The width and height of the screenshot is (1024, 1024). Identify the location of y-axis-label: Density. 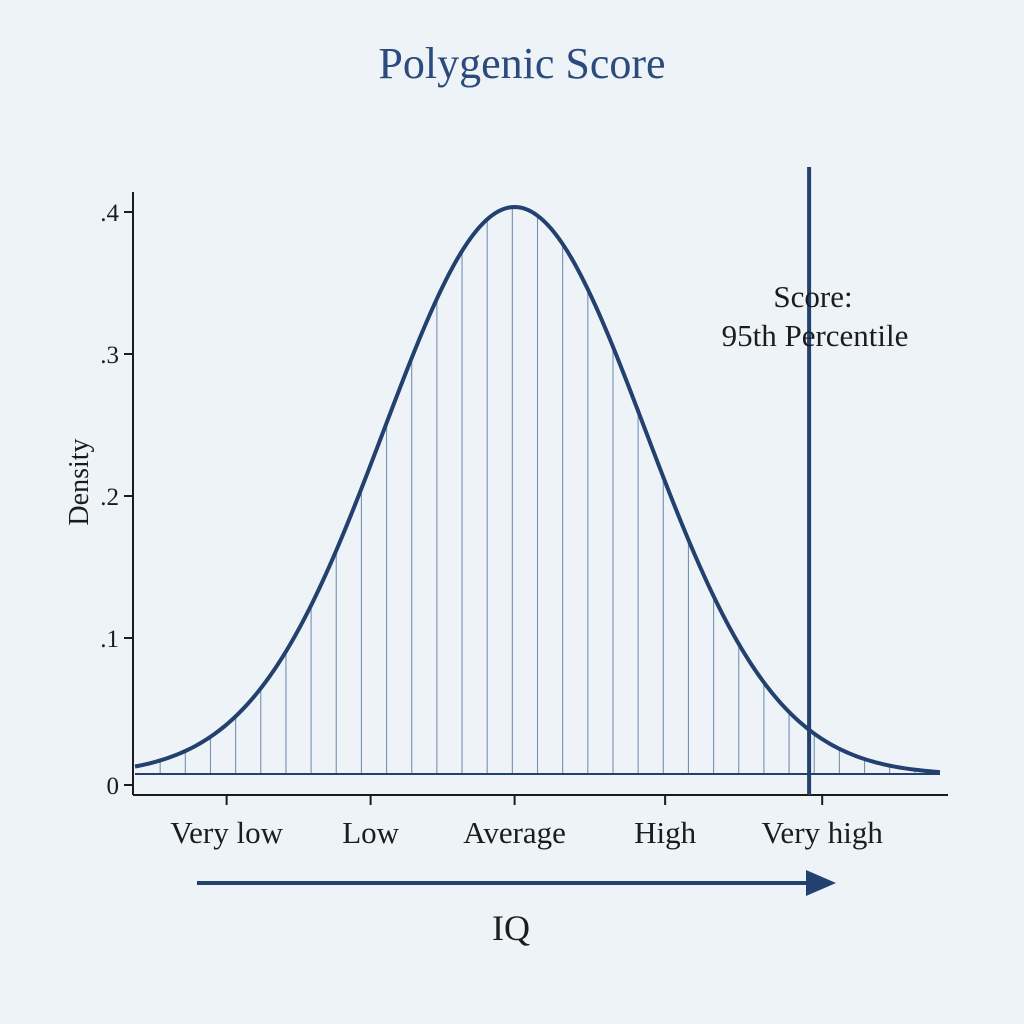
(79, 481).